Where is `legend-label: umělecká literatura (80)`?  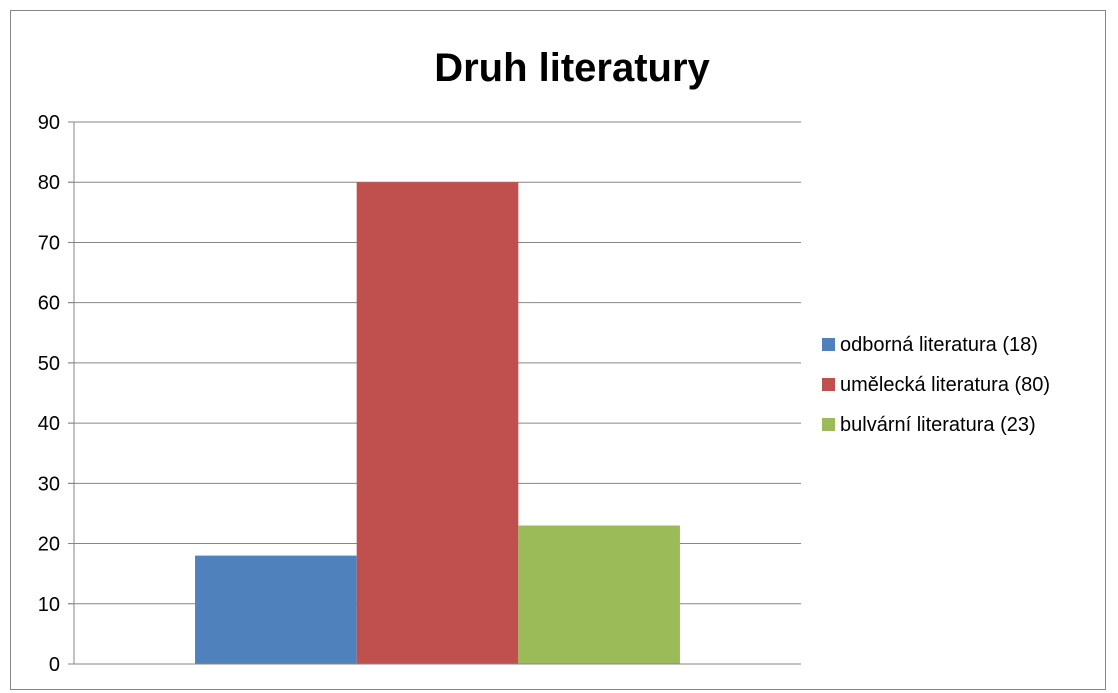 legend-label: umělecká literatura (80) is located at coordinates (945, 385).